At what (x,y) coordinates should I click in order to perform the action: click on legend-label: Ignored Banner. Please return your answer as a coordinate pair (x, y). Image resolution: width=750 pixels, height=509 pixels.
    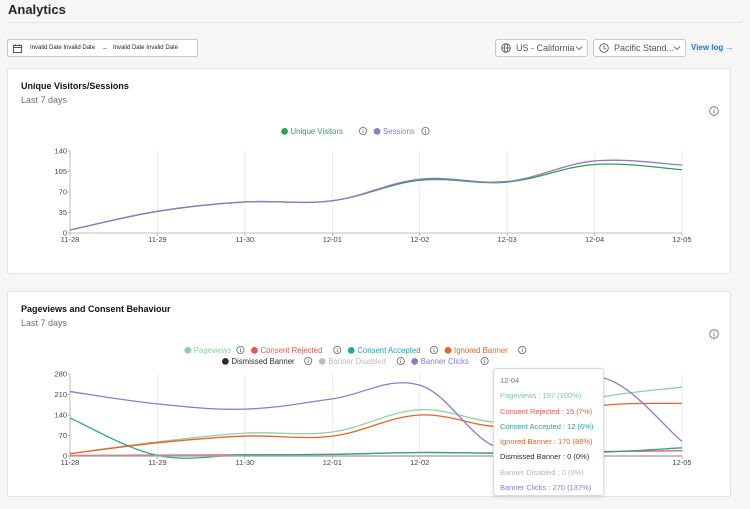
    Looking at the image, I should click on (481, 350).